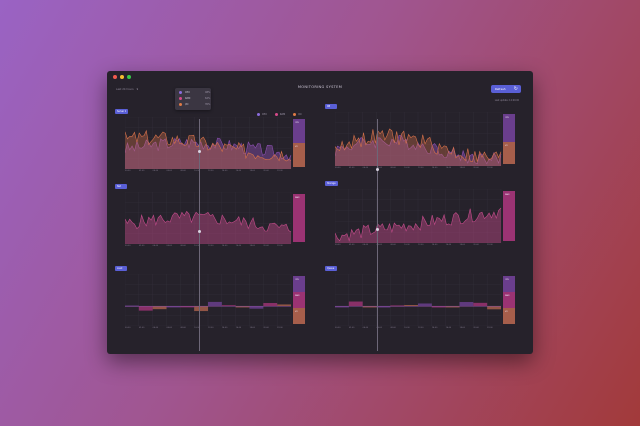 This screenshot has width=640, height=426. I want to click on legend-label: CPU, so click(264, 114).